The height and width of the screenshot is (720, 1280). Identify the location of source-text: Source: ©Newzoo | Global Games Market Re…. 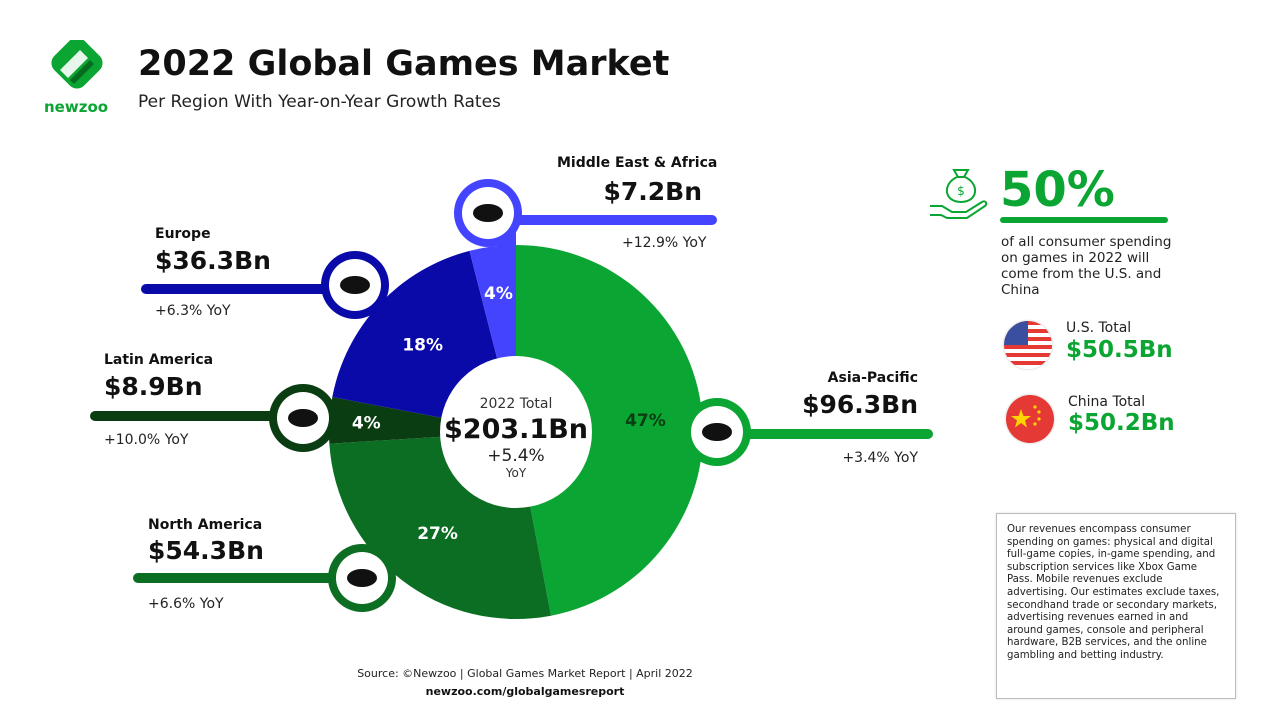
(525, 673).